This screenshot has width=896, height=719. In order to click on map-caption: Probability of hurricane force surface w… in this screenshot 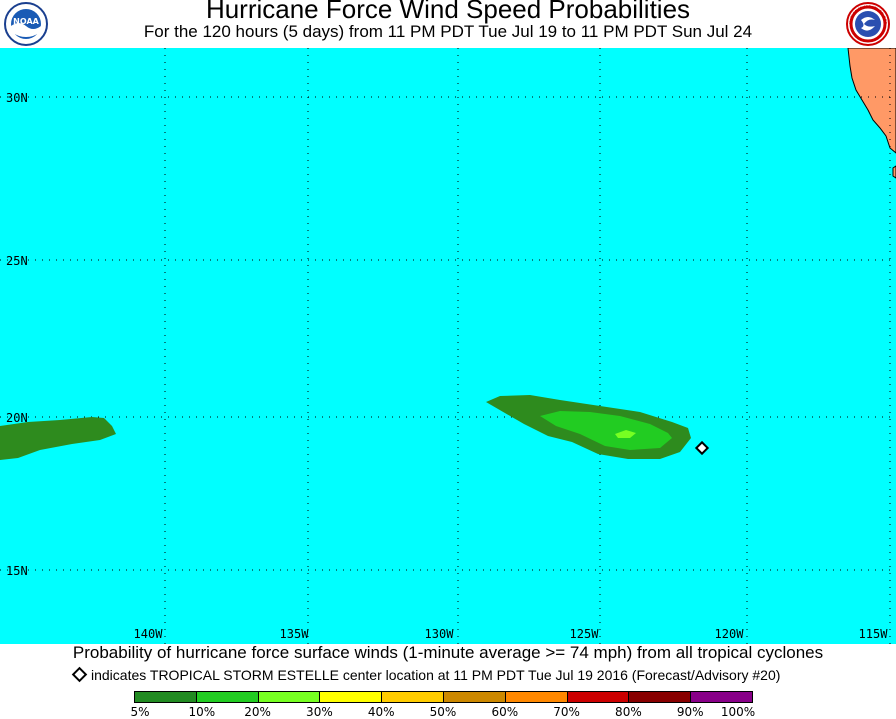, I will do `click(448, 652)`.